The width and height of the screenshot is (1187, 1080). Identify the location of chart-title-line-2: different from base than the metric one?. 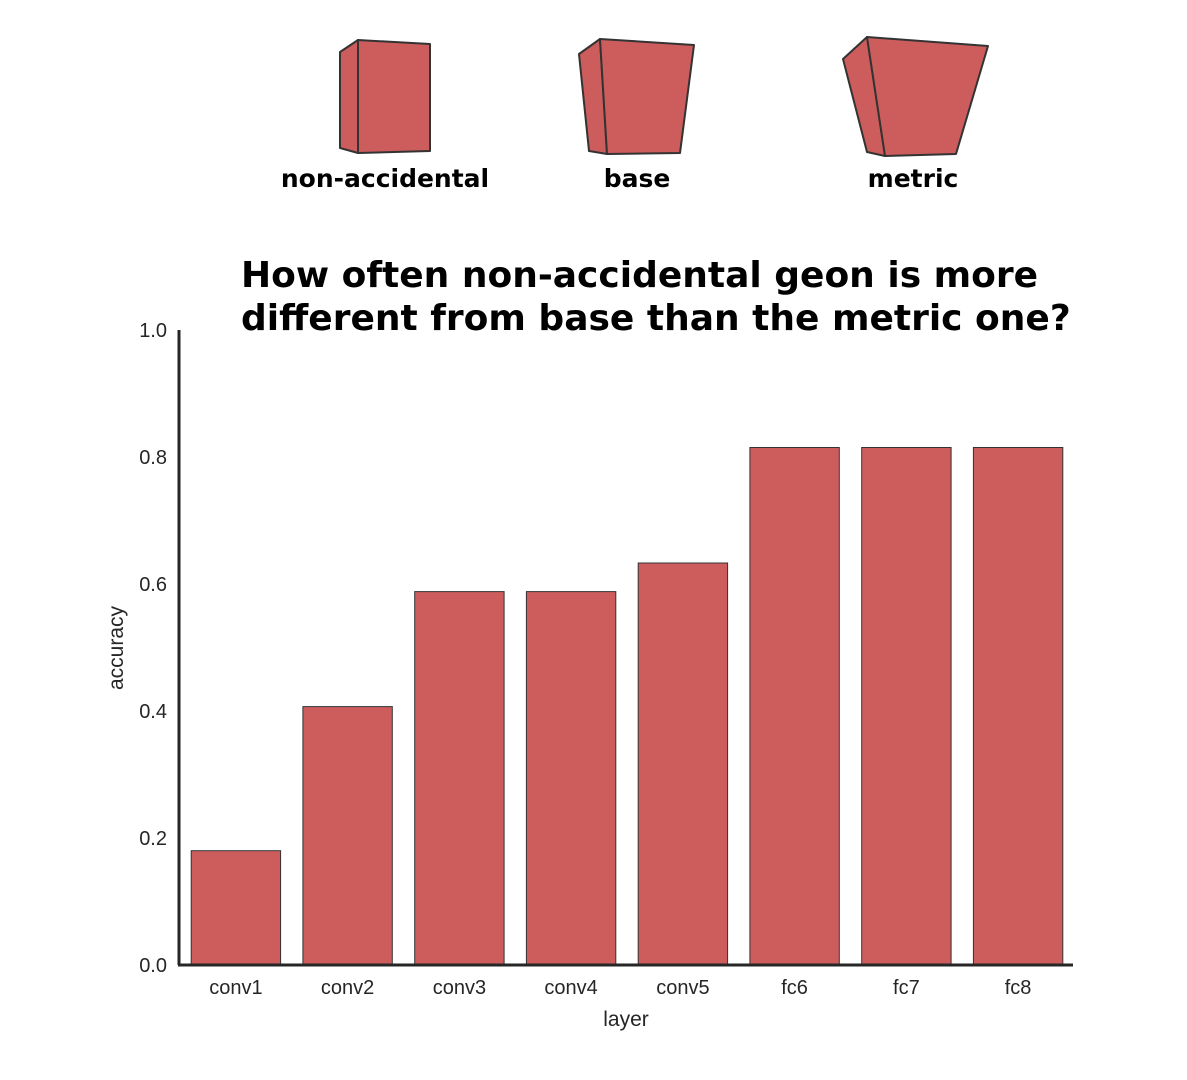
(656, 318).